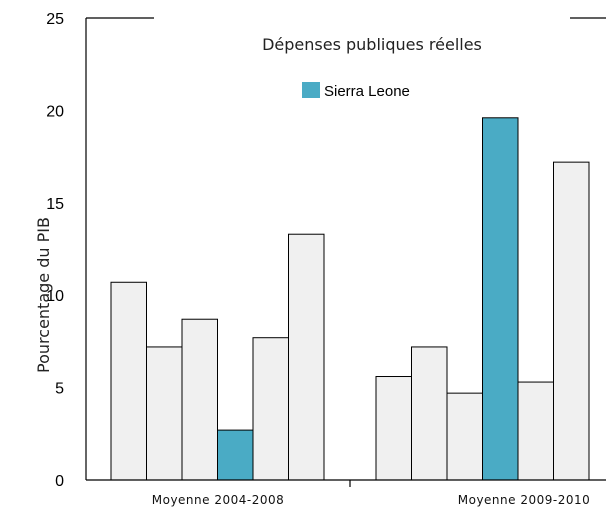 This screenshot has width=607, height=512. I want to click on chart-title: Dépenses publiques réelles, so click(372, 44).